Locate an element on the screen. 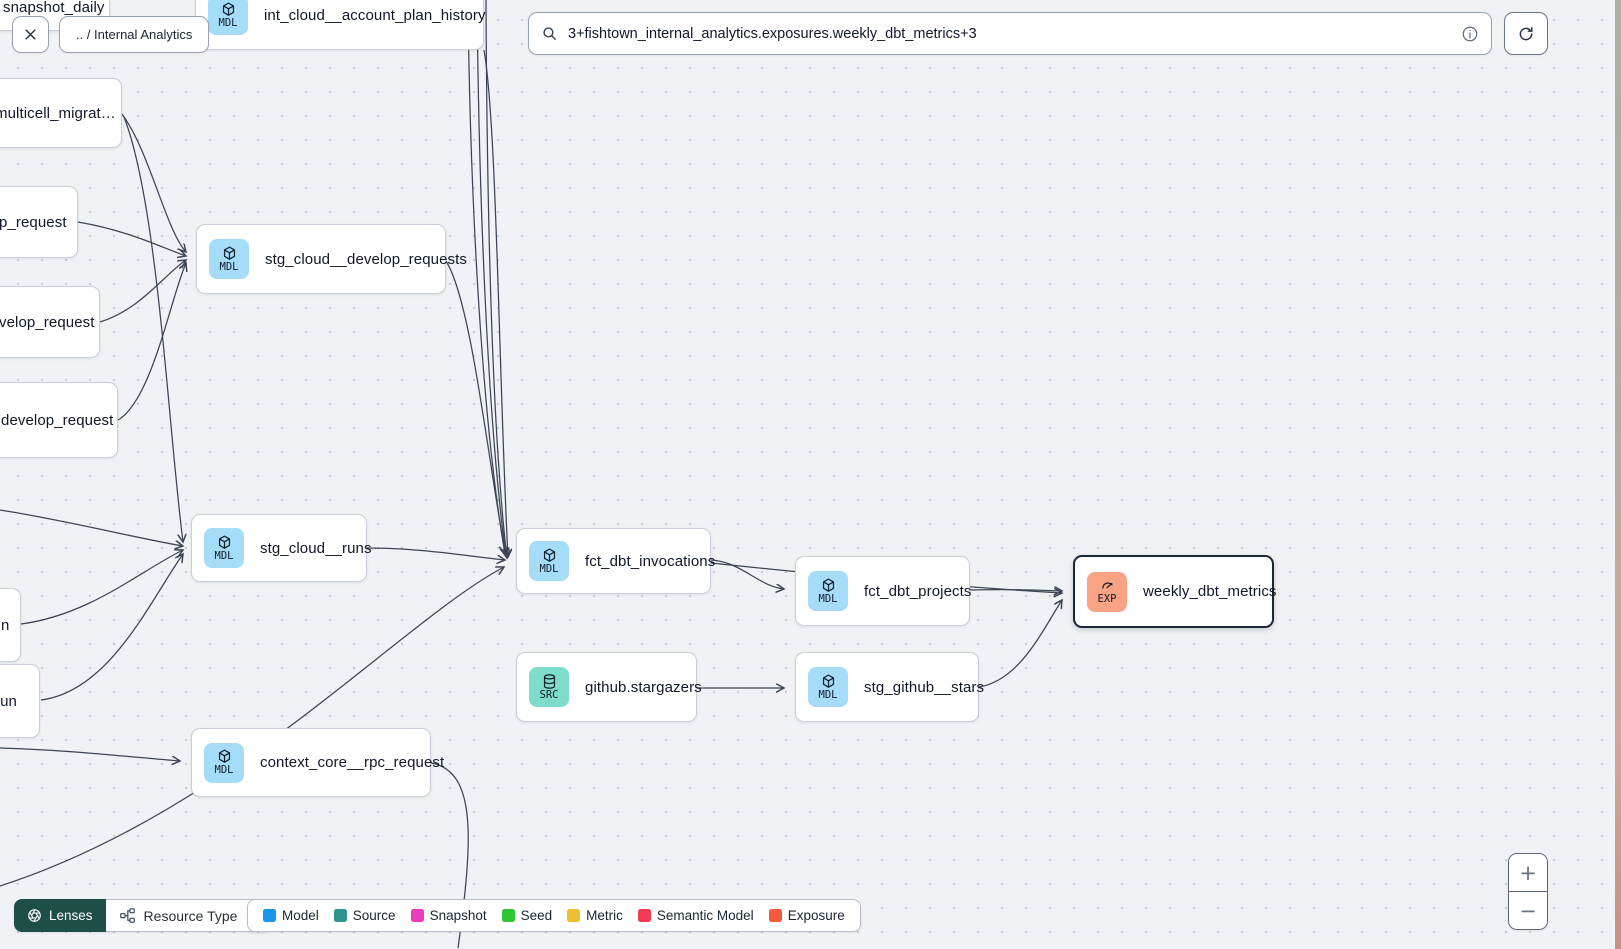 This screenshot has width=1621, height=949. node-label: stg_github__stars is located at coordinates (924, 687).